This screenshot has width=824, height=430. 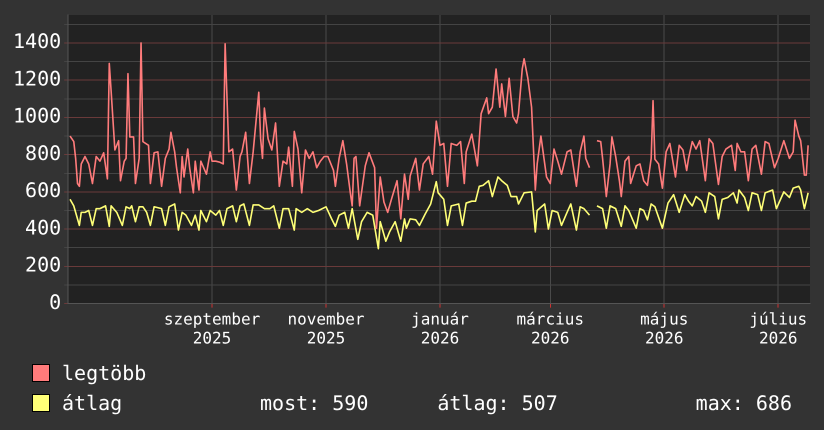 What do you see at coordinates (55, 302) in the screenshot?
I see `y-tick-label: 0` at bounding box center [55, 302].